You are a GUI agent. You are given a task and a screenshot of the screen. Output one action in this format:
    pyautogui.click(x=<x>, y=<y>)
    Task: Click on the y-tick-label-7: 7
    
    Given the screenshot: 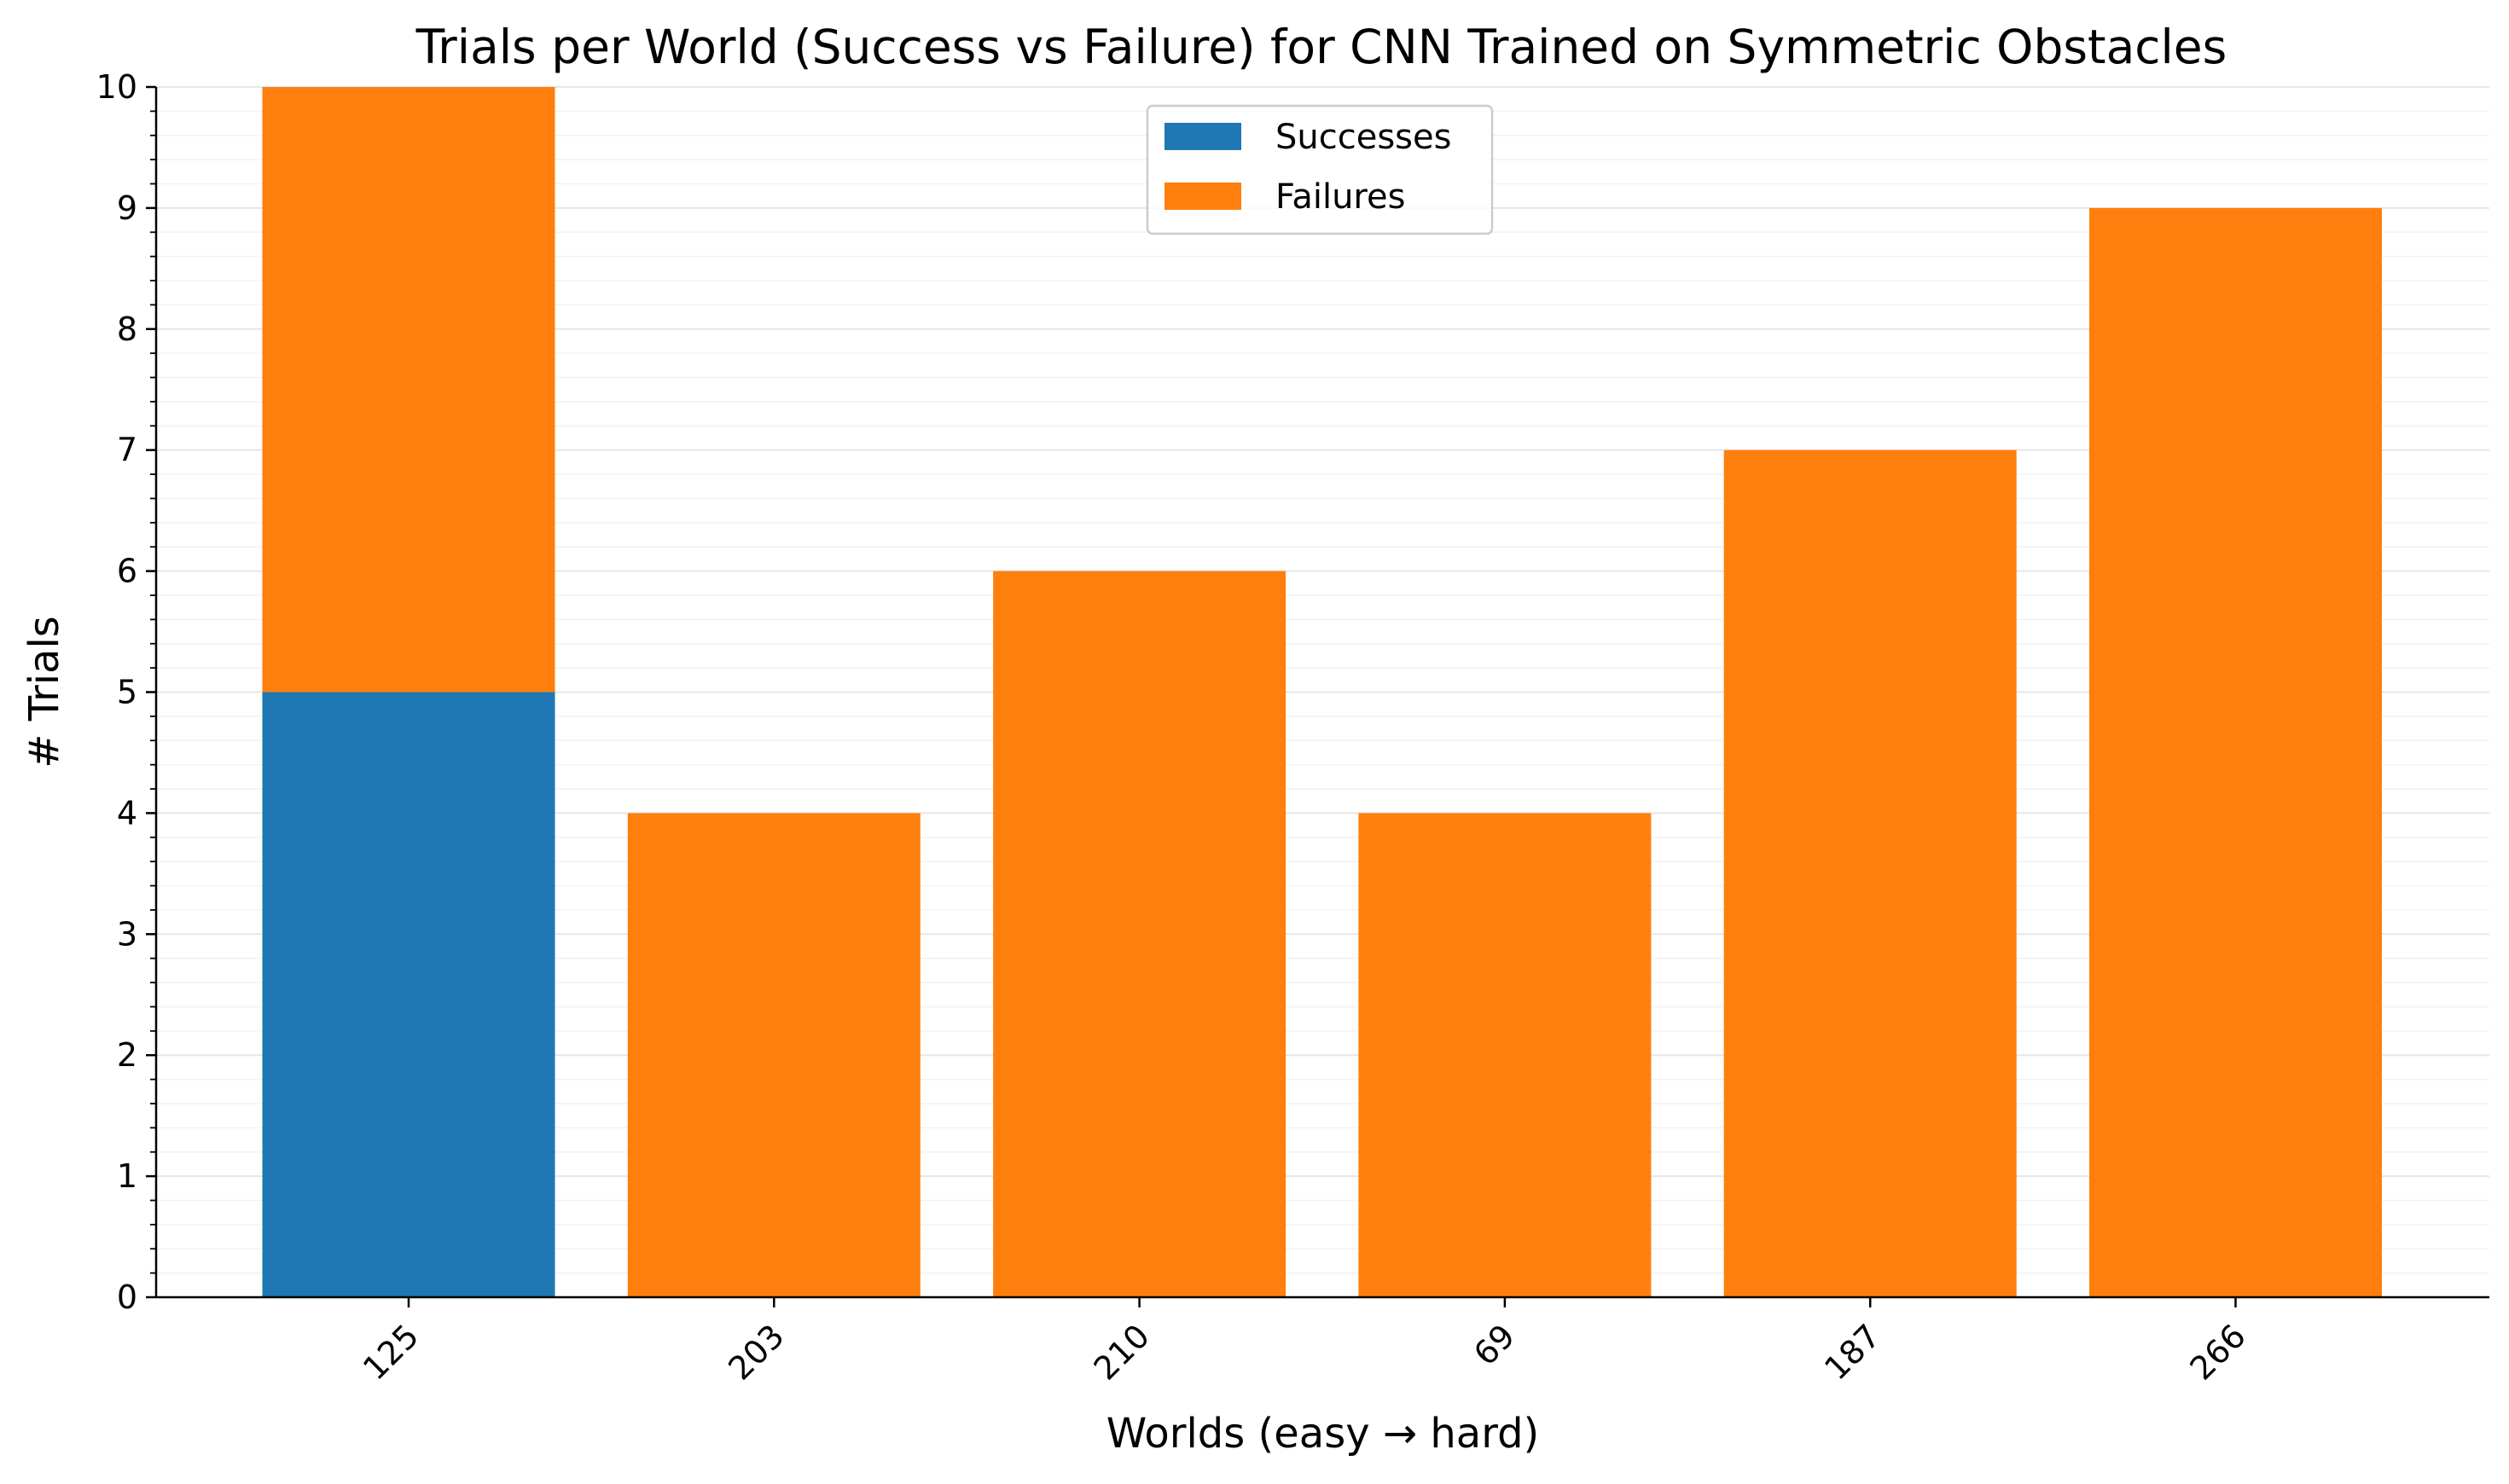 What is the action you would take?
    pyautogui.click(x=127, y=450)
    